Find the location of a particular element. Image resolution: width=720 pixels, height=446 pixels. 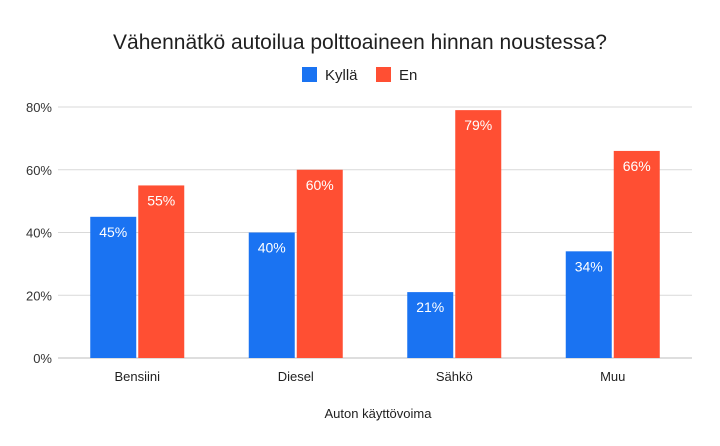

y-axis-ticks: 0% 20% 40% 60% 80% is located at coordinates (39, 233).